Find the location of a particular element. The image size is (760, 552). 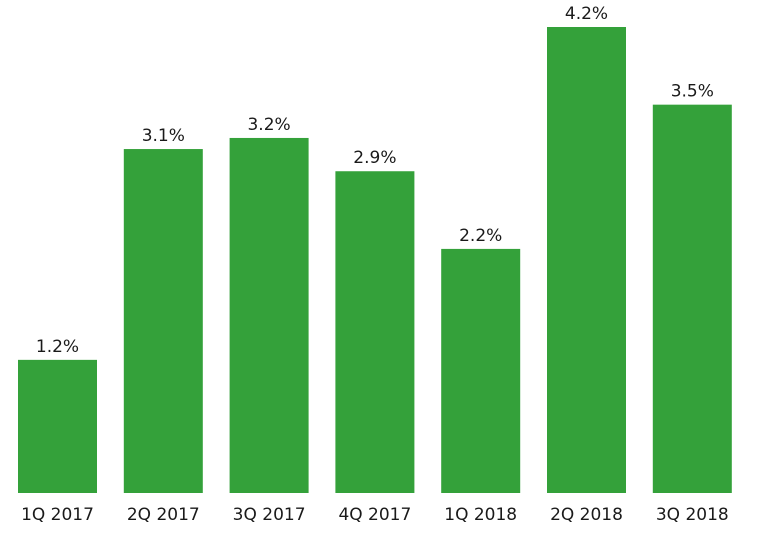

x-tick-label-4q-2017: 4Q 2017 is located at coordinates (374, 515).